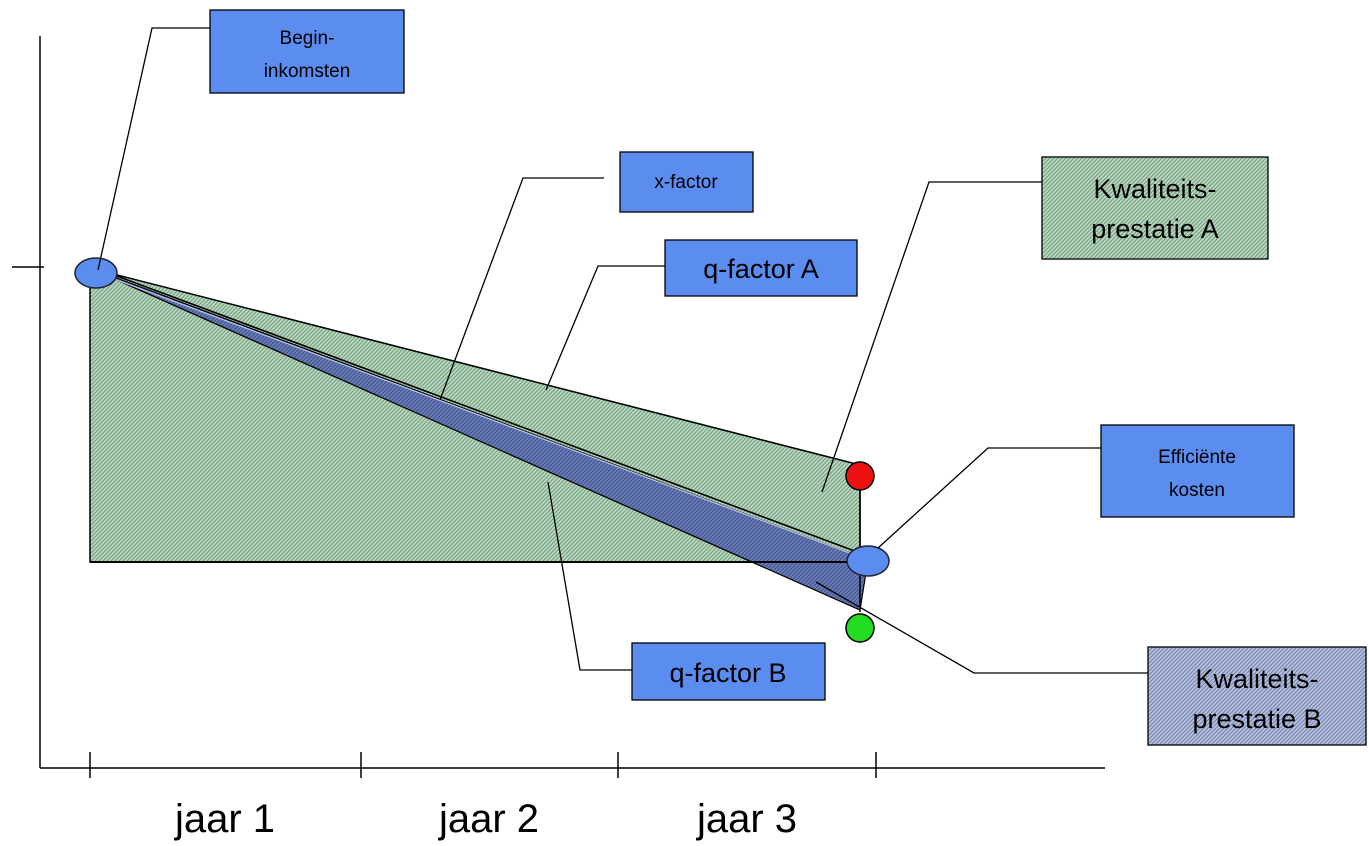  I want to click on label-q-factor-b: q-factor B, so click(728, 671).